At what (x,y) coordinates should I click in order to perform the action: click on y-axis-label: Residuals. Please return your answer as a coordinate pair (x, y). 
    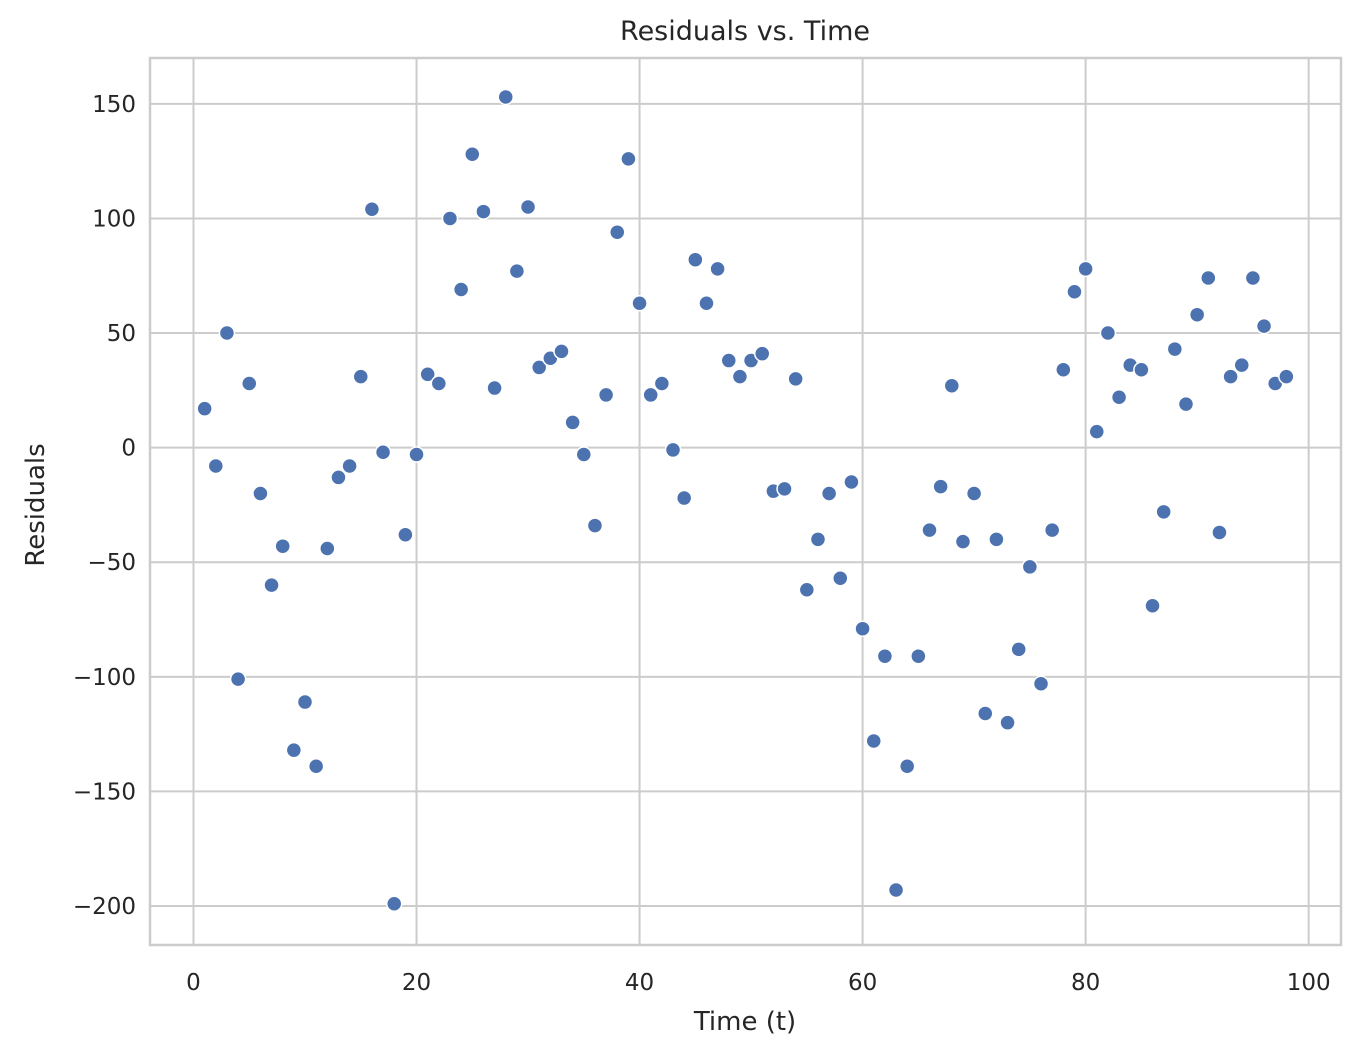
    Looking at the image, I should click on (36, 504).